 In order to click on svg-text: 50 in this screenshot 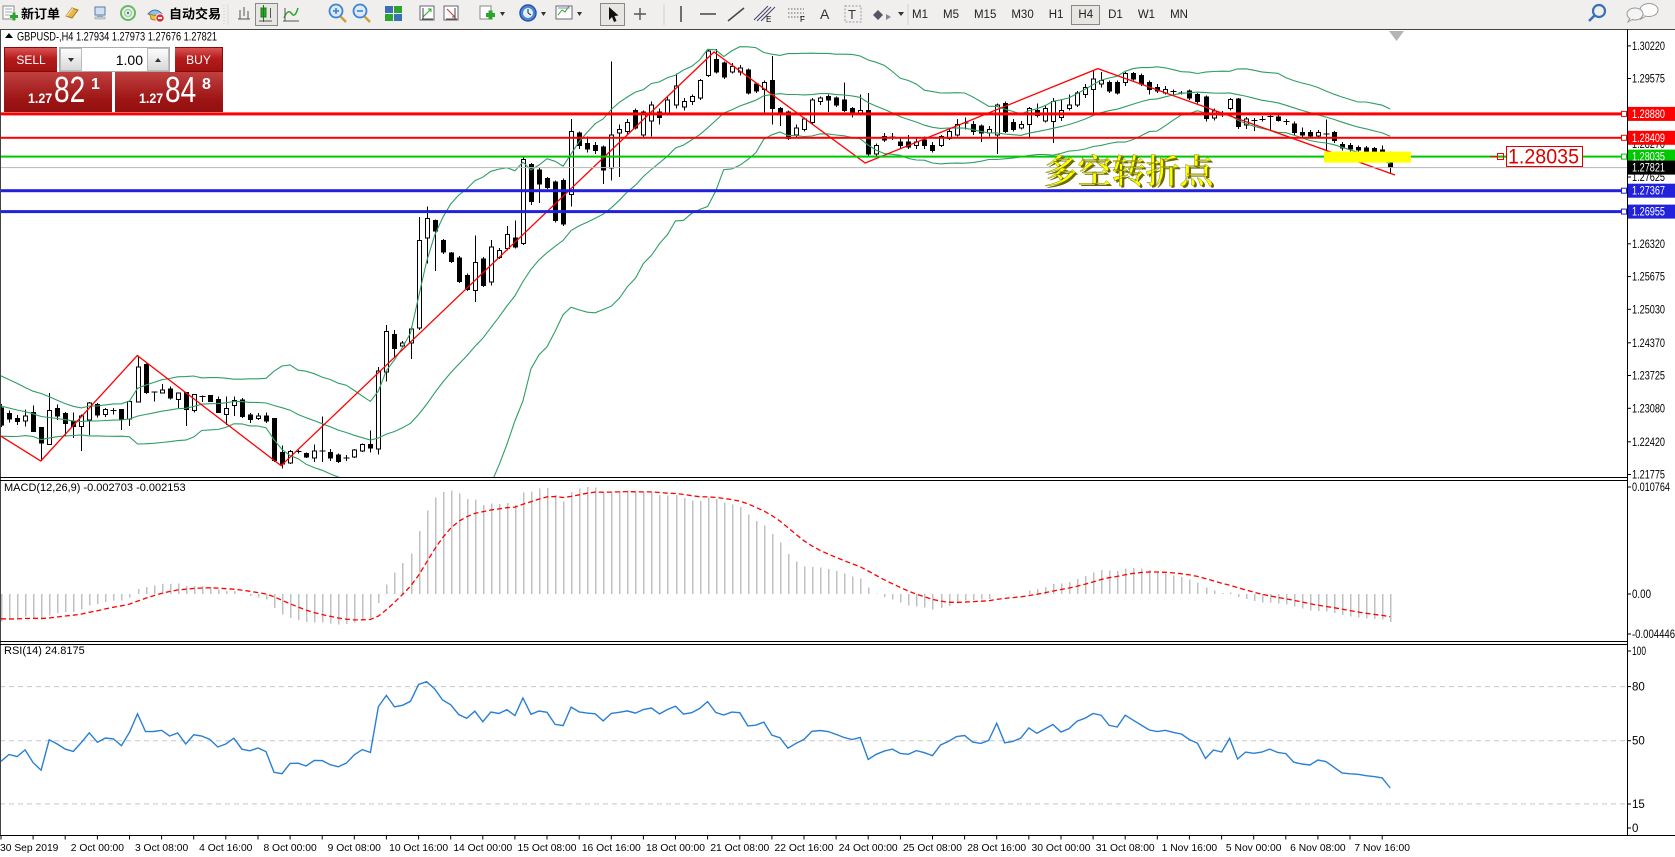, I will do `click(1638, 742)`.